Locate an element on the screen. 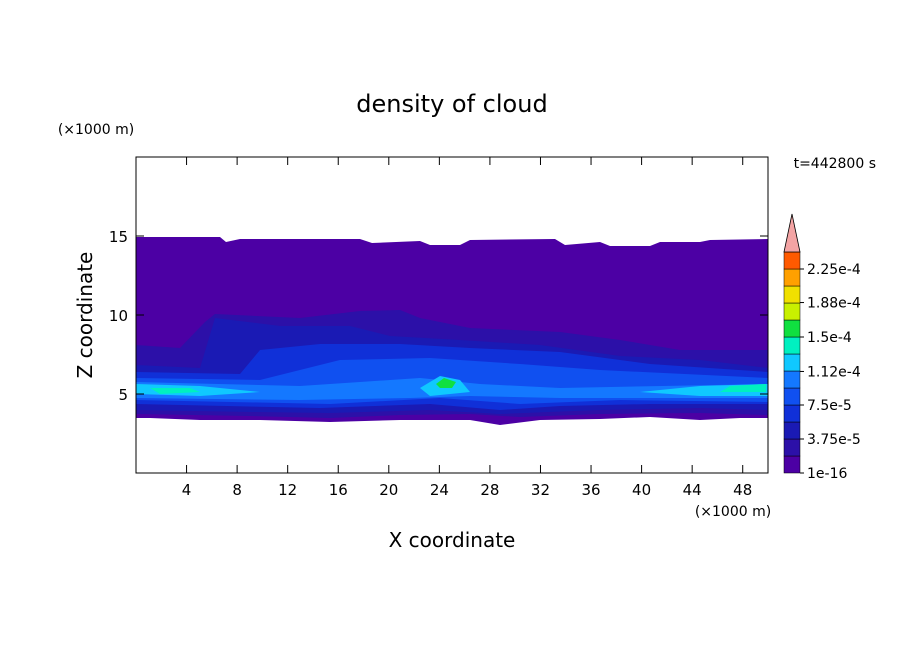 Image resolution: width=904 pixels, height=654 pixels. colorbar-tick-label: 2.25e-4 is located at coordinates (834, 270).